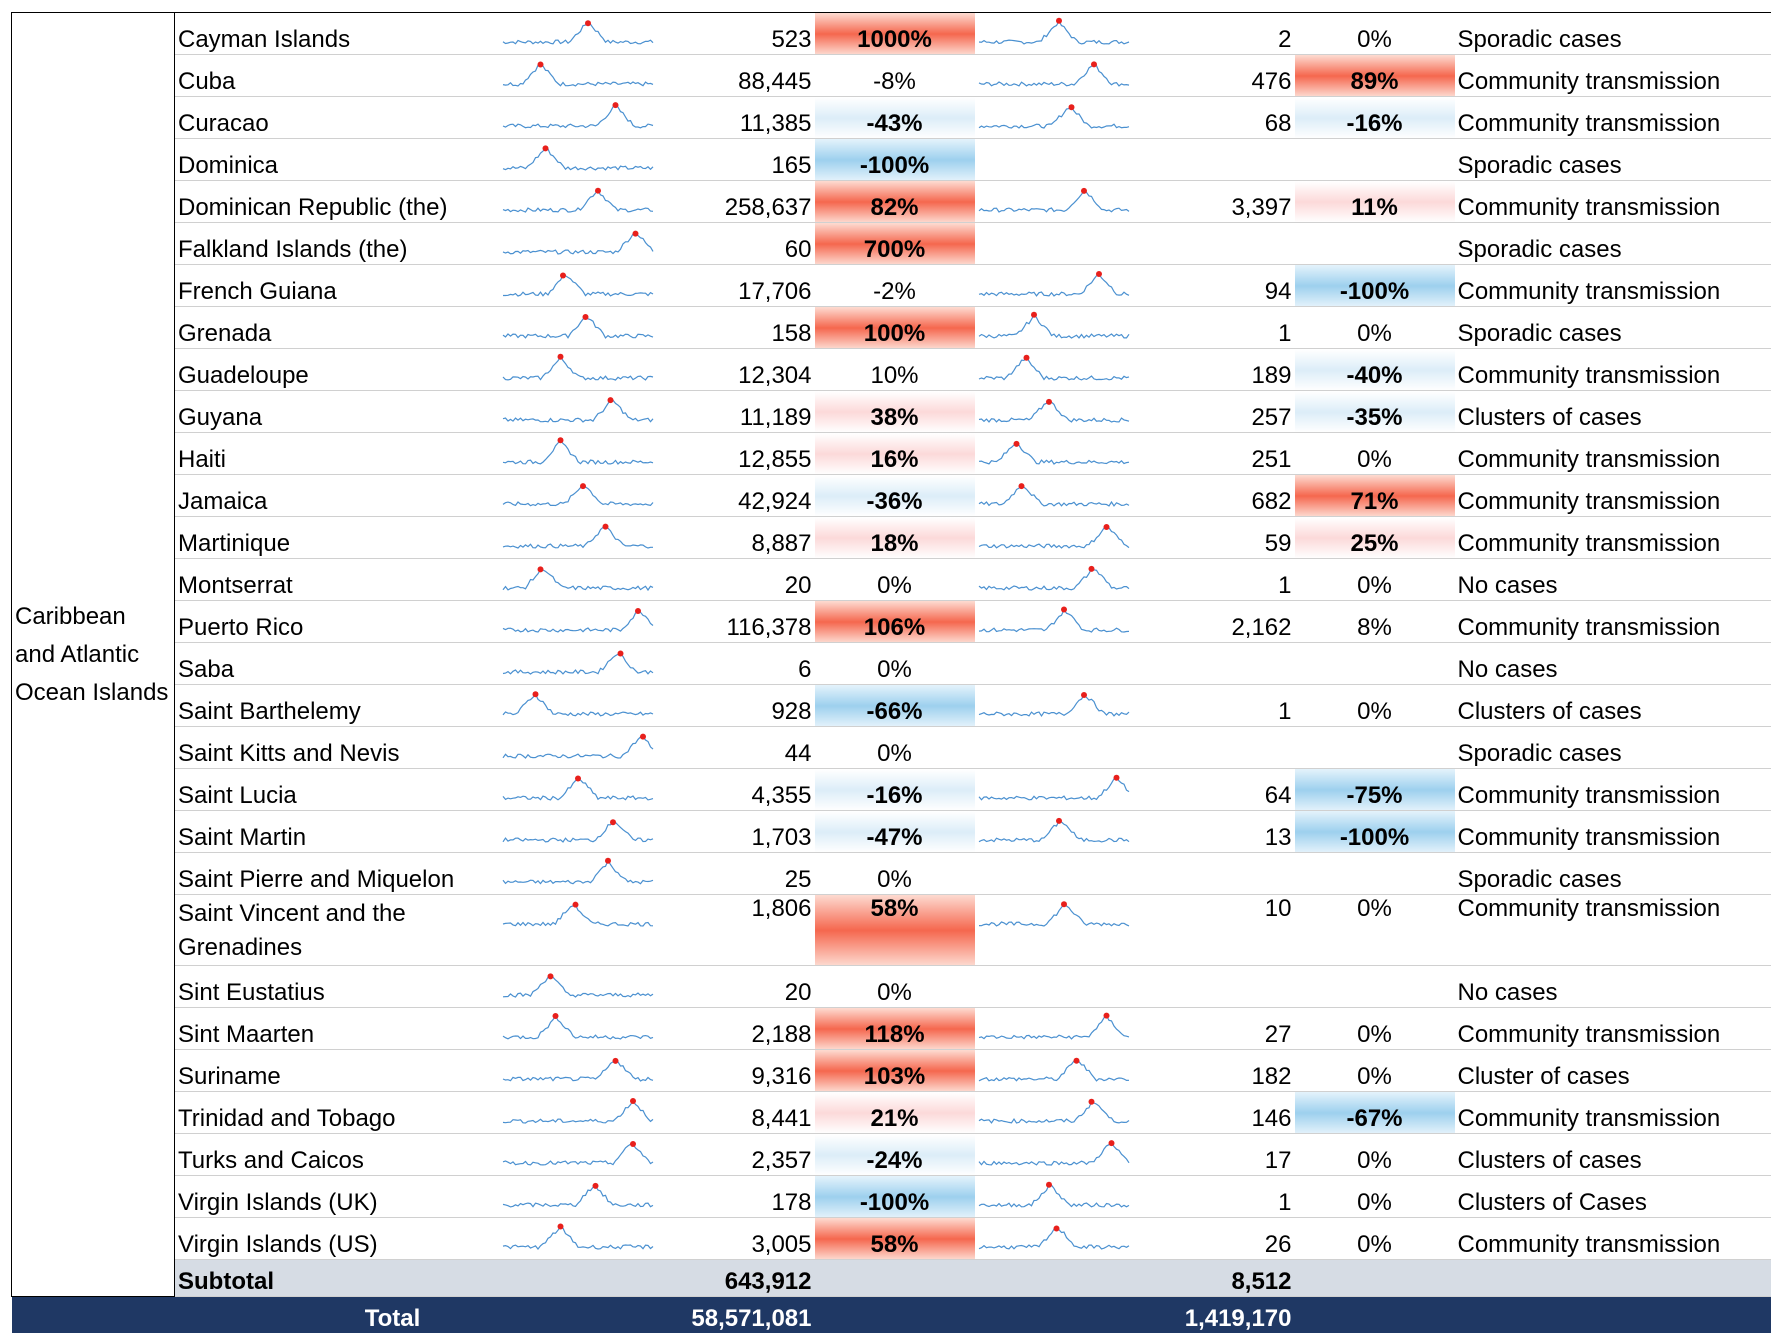  What do you see at coordinates (1216, 1315) in the screenshot?
I see `total-deaths: 1,419,170` at bounding box center [1216, 1315].